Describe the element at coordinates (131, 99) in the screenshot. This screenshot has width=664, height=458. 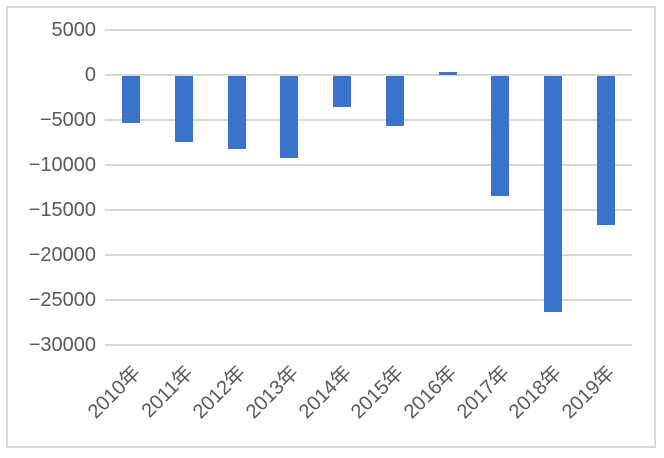
I see `bar-2010年` at that location.